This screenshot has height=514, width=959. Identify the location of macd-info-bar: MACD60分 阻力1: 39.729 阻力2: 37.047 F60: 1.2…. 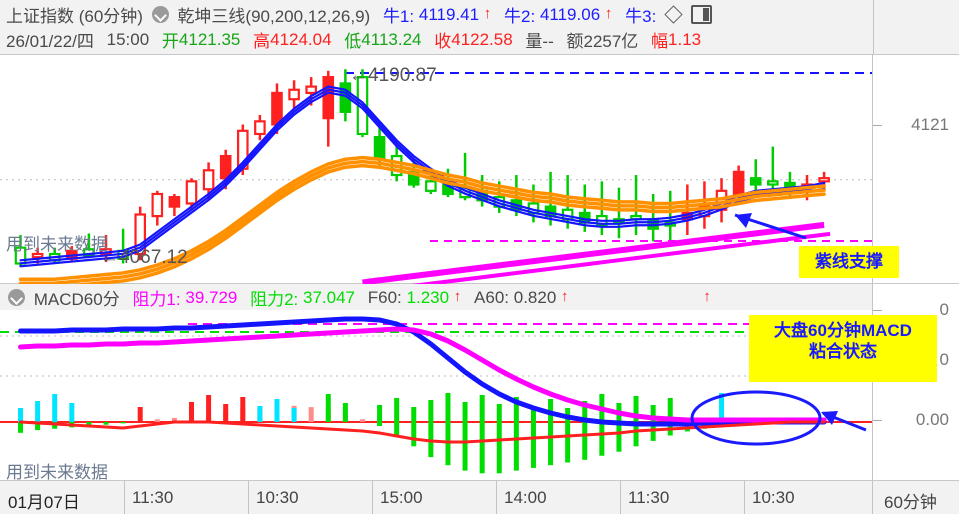
(436, 297).